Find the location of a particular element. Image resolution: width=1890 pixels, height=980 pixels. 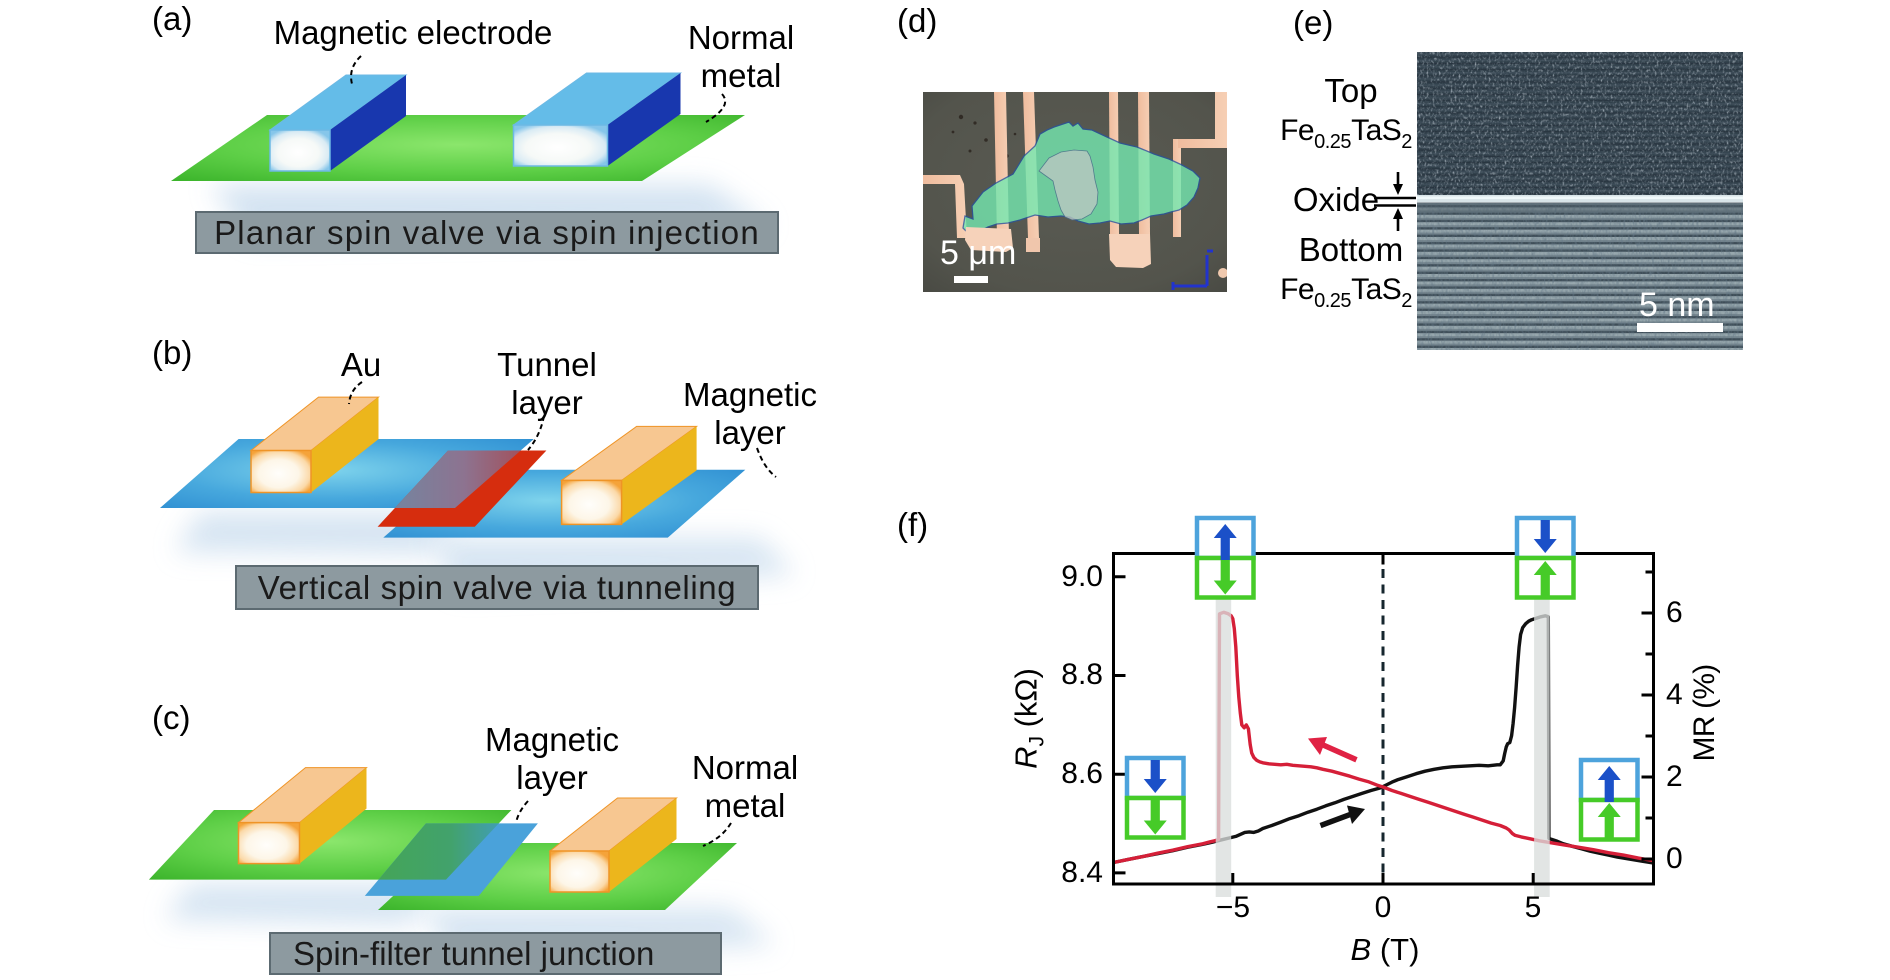

svg-text: 5 μm is located at coordinates (978, 253).